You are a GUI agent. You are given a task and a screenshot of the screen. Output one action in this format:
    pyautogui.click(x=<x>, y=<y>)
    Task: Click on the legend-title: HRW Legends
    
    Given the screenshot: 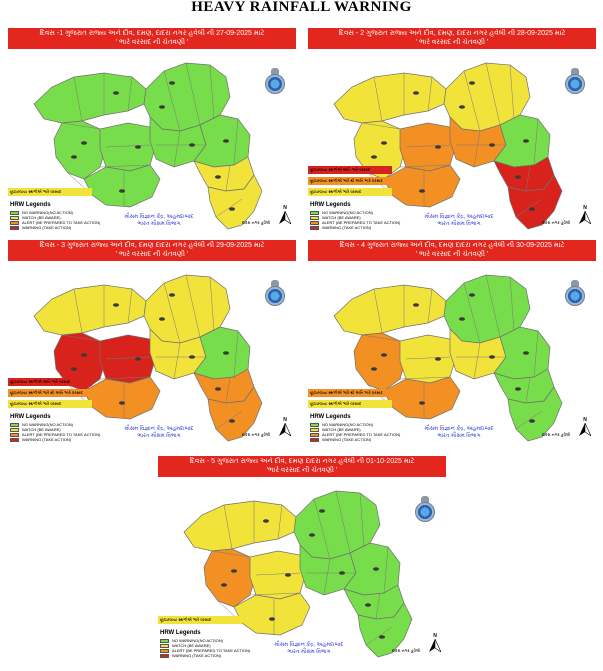 What is the action you would take?
    pyautogui.click(x=330, y=417)
    